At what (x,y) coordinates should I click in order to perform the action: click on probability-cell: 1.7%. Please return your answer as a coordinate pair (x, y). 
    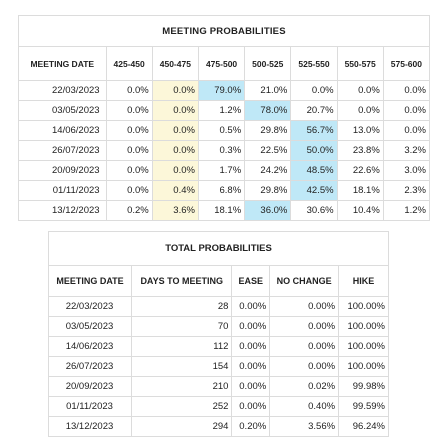
    Looking at the image, I should click on (221, 170).